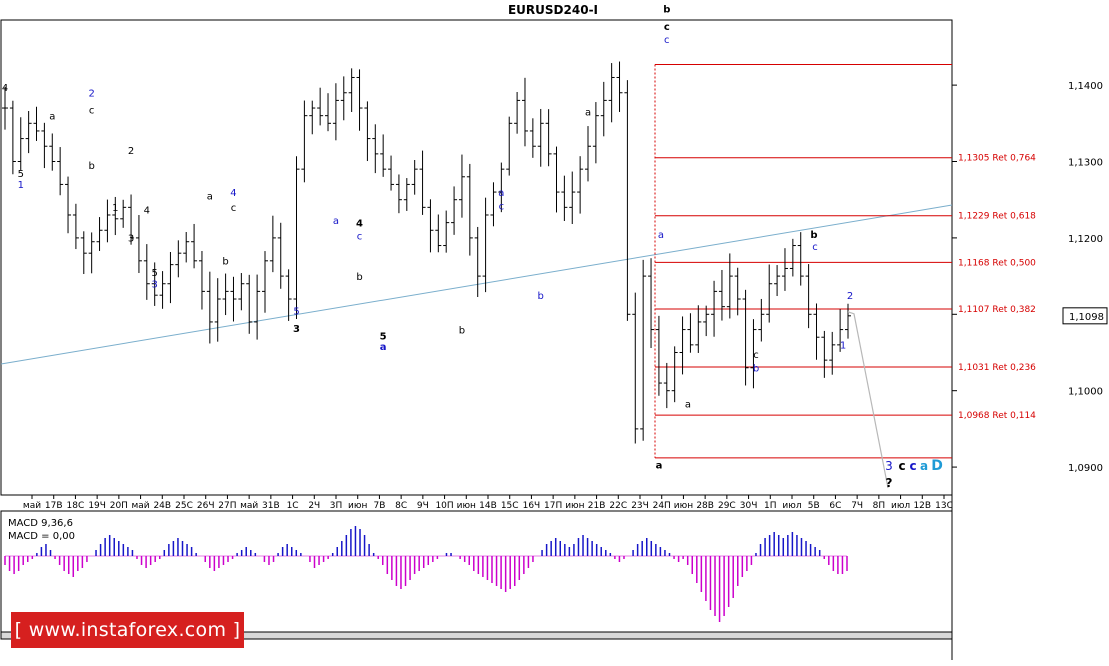 The width and height of the screenshot is (1109, 666). I want to click on wave-label: 1, so click(115, 208).